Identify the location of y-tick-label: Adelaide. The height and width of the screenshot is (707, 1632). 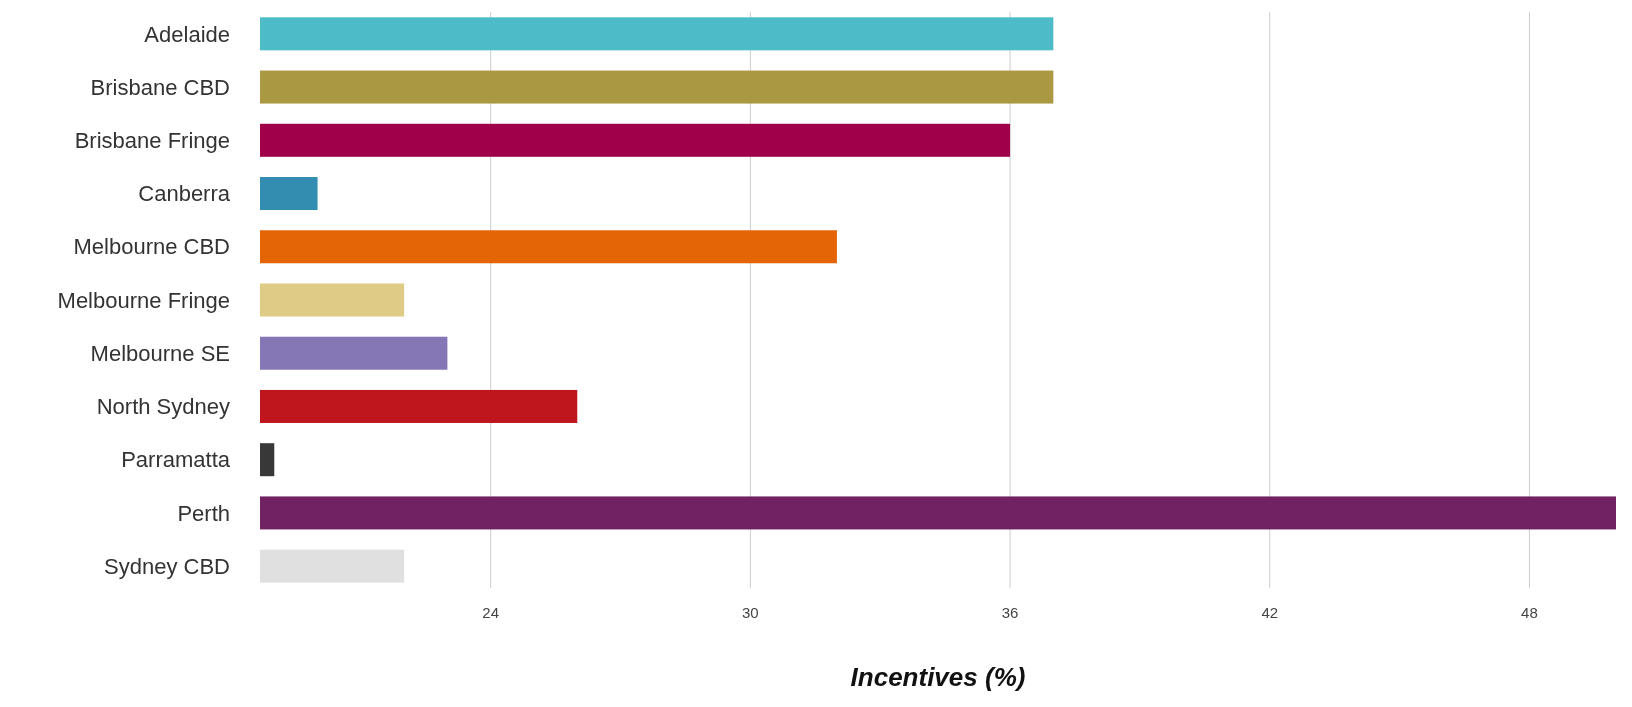
(187, 34).